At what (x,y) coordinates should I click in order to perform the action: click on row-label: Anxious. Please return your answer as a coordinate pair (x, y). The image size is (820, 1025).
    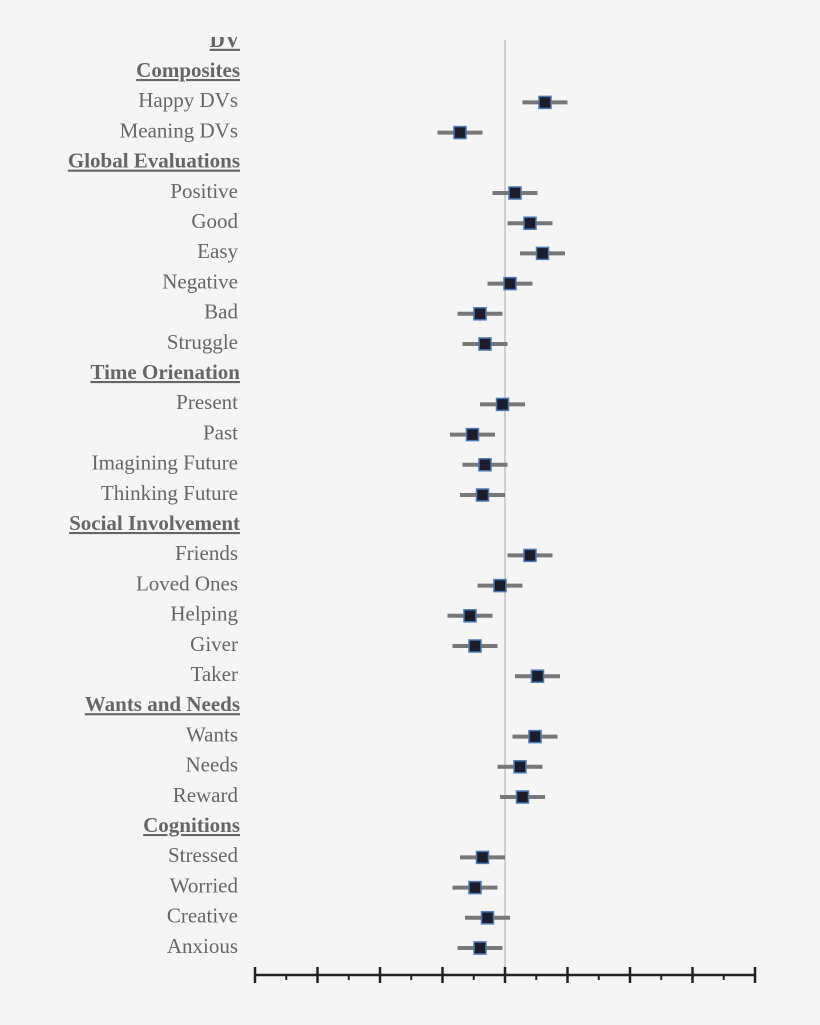
    Looking at the image, I should click on (202, 946).